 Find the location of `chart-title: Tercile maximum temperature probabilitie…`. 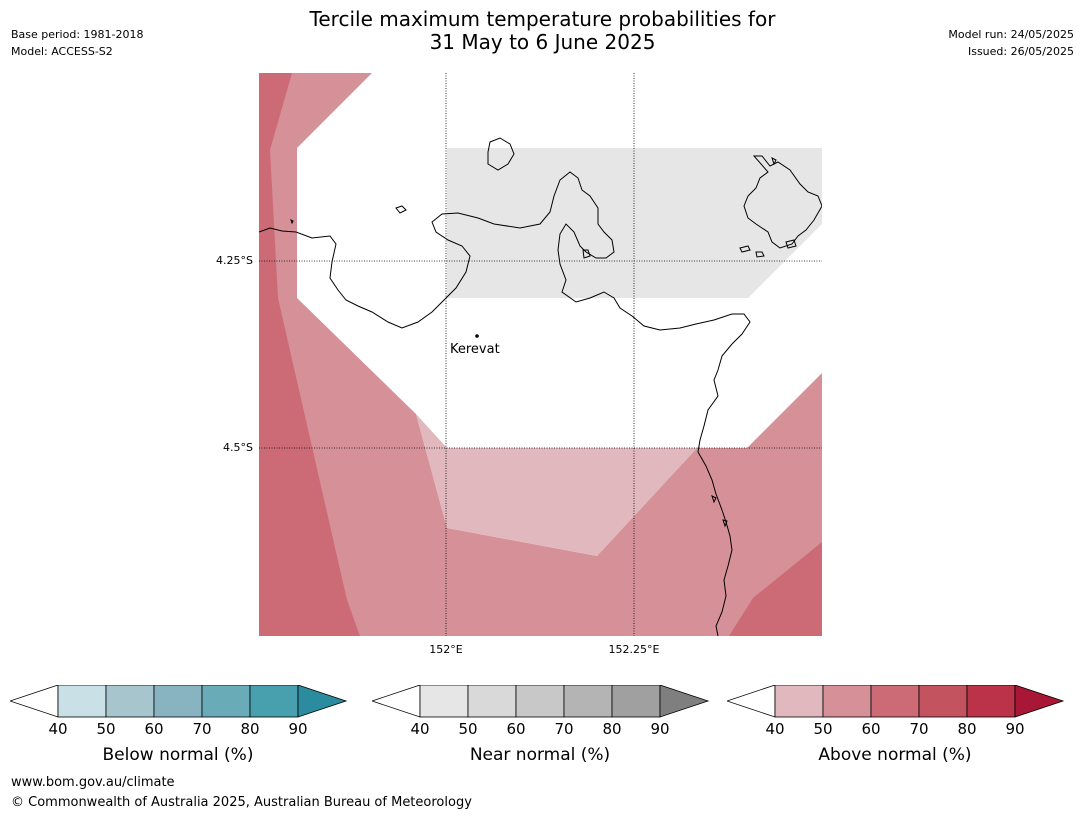

chart-title: Tercile maximum temperature probabilitie… is located at coordinates (542, 31).